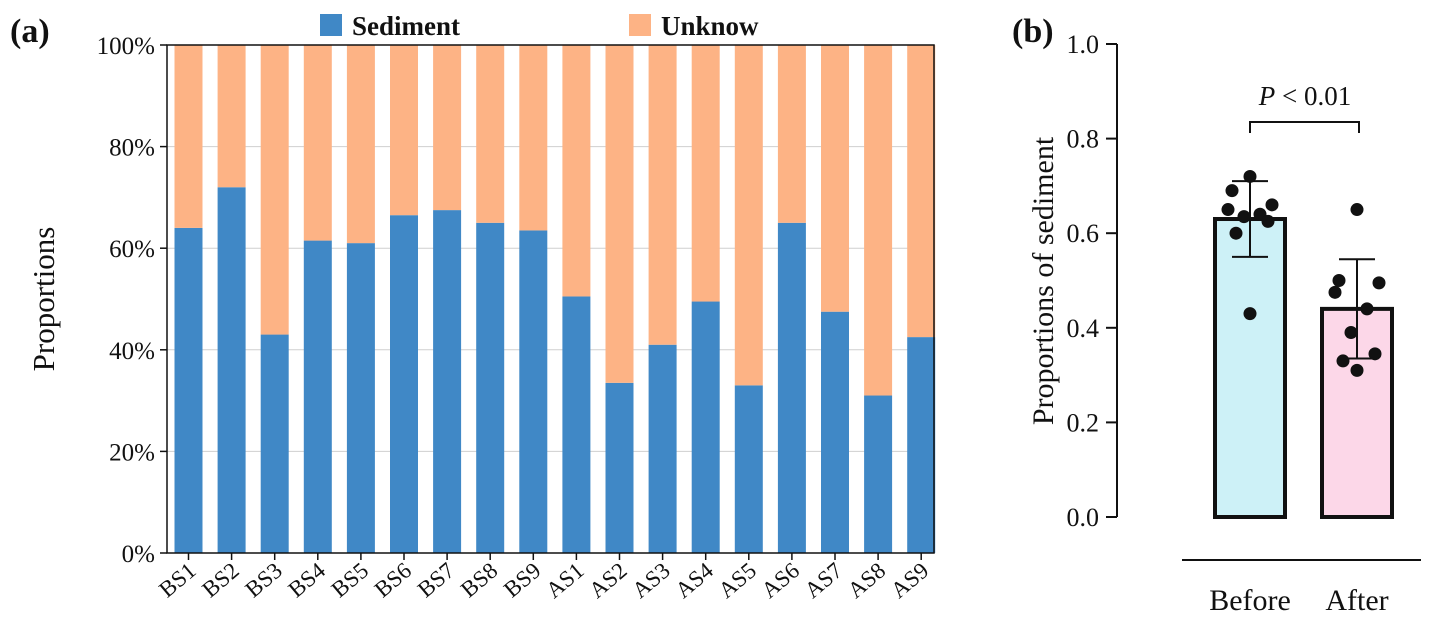 Image resolution: width=1439 pixels, height=641 pixels. What do you see at coordinates (835, 178) in the screenshot?
I see `bar-unknow-as7` at bounding box center [835, 178].